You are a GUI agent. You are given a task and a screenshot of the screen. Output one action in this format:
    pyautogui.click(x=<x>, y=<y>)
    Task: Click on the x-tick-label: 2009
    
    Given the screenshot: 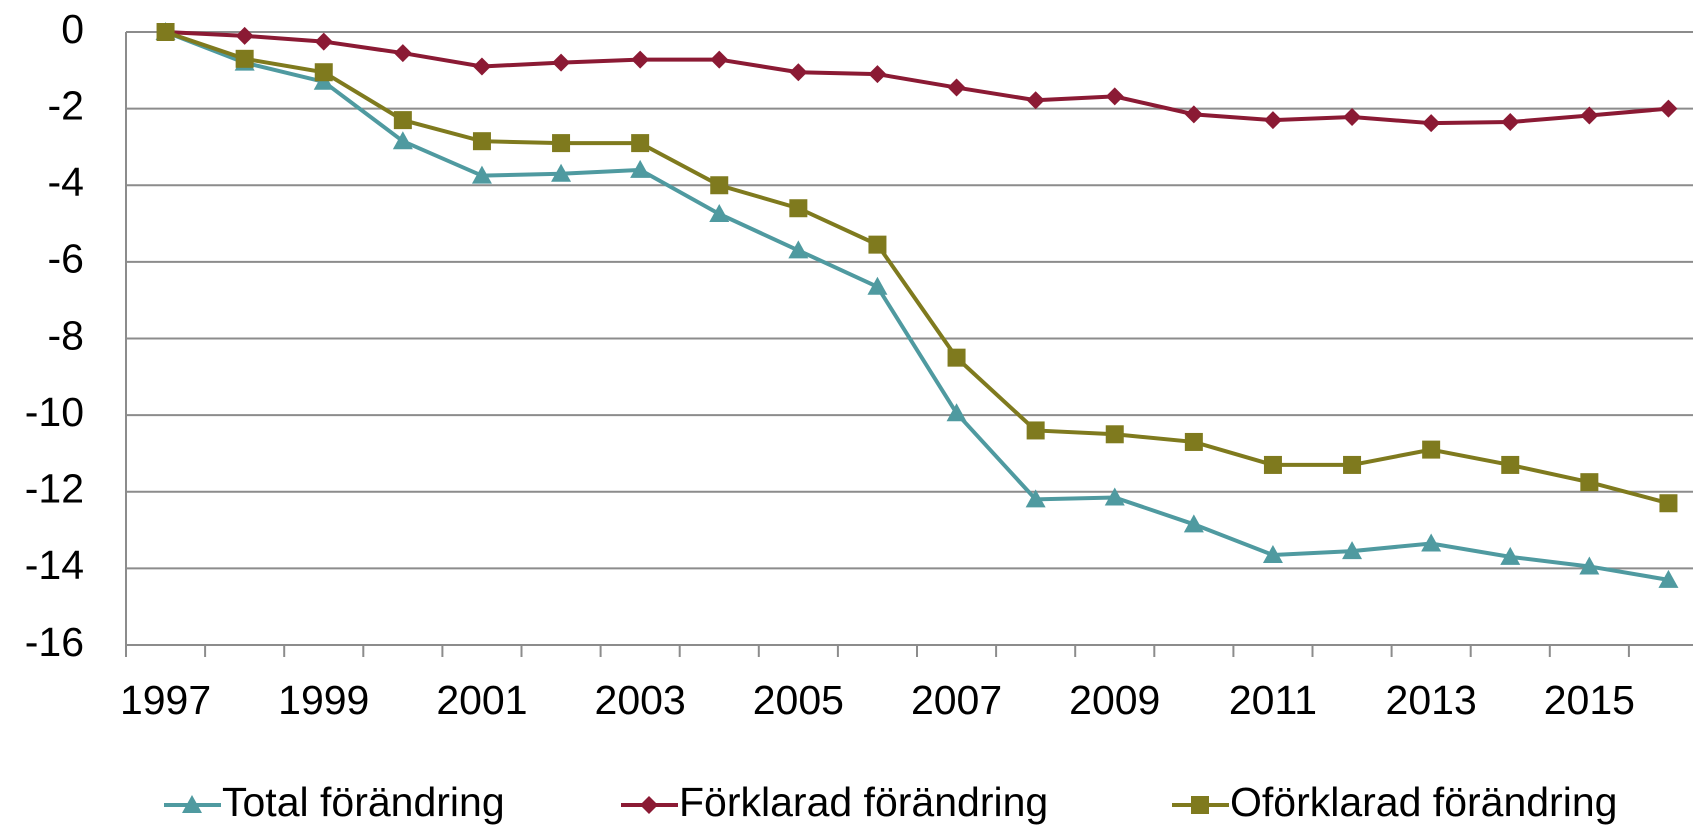 What is the action you would take?
    pyautogui.click(x=1114, y=700)
    